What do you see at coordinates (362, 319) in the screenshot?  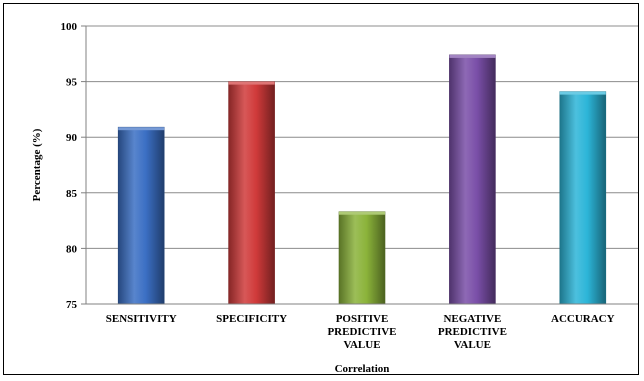 I see `x-category-label: POSITIVE` at bounding box center [362, 319].